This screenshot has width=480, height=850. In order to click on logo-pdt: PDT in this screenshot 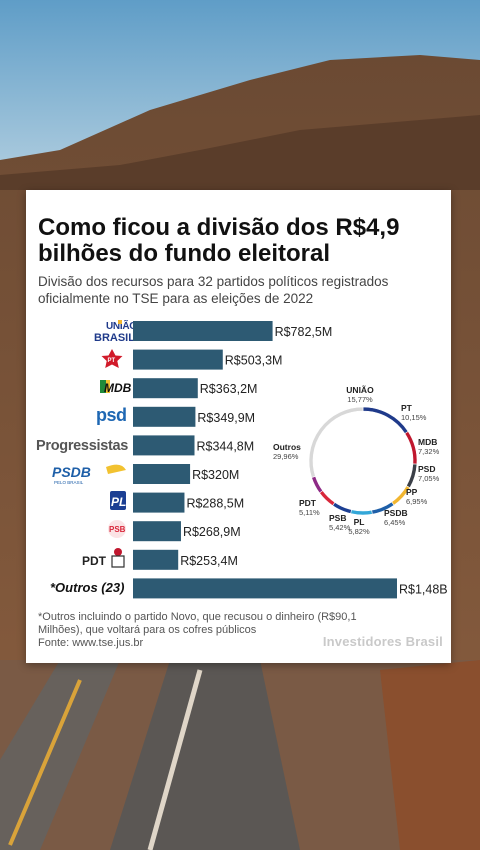, I will do `click(103, 558)`.